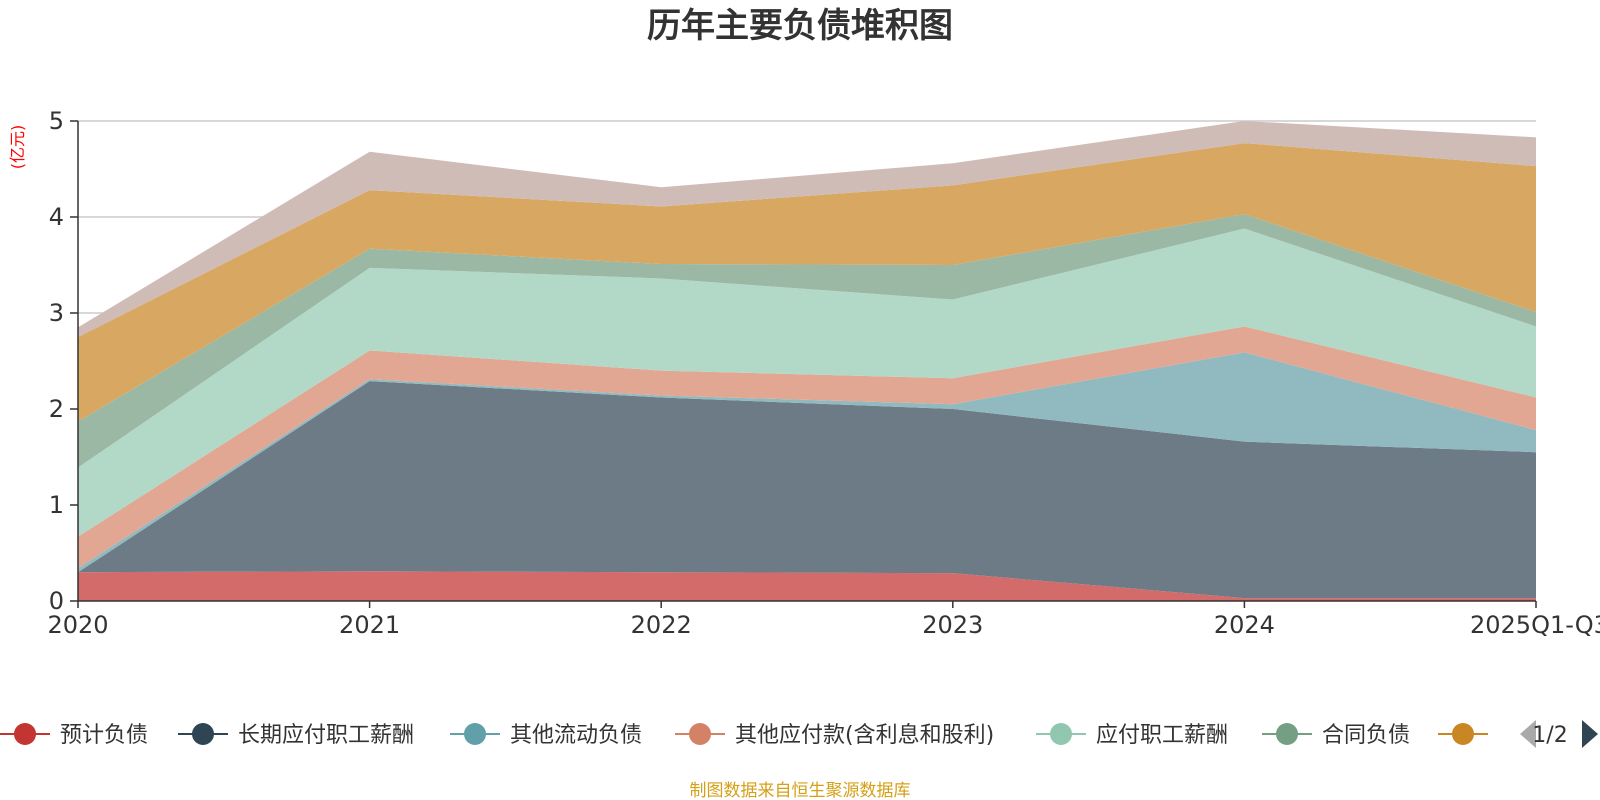 This screenshot has height=800, width=1600. What do you see at coordinates (952, 625) in the screenshot?
I see `x-tick-label: 2023` at bounding box center [952, 625].